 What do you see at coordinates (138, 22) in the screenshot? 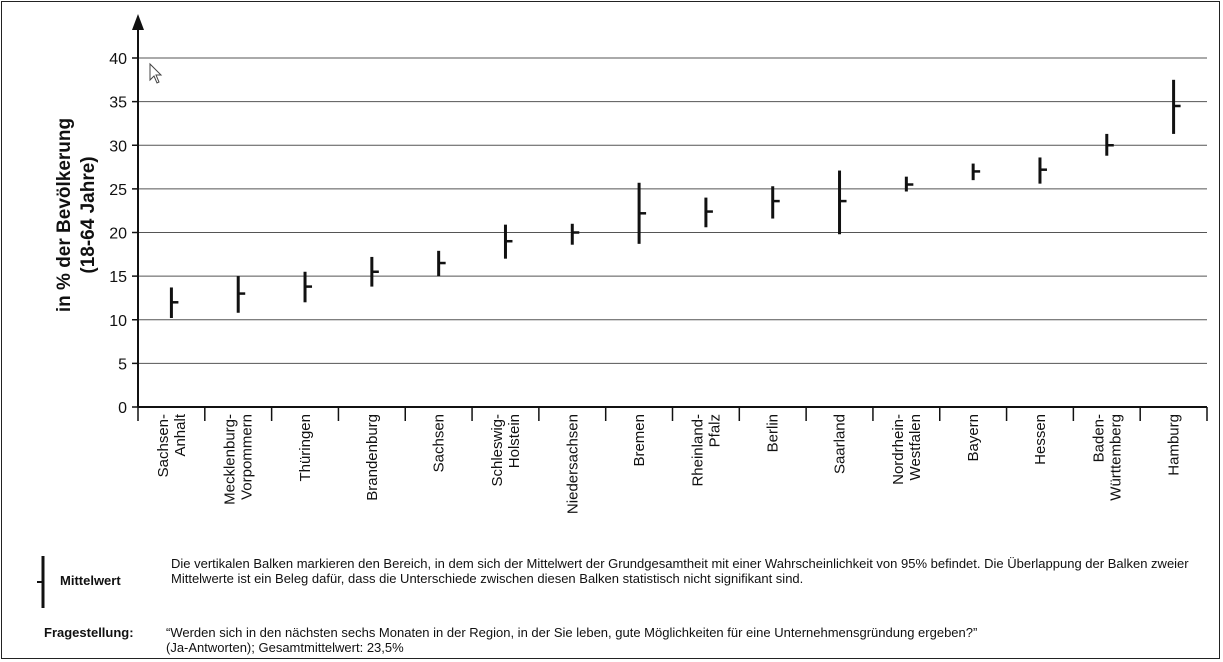
I see `y-axis-arrow-icon` at bounding box center [138, 22].